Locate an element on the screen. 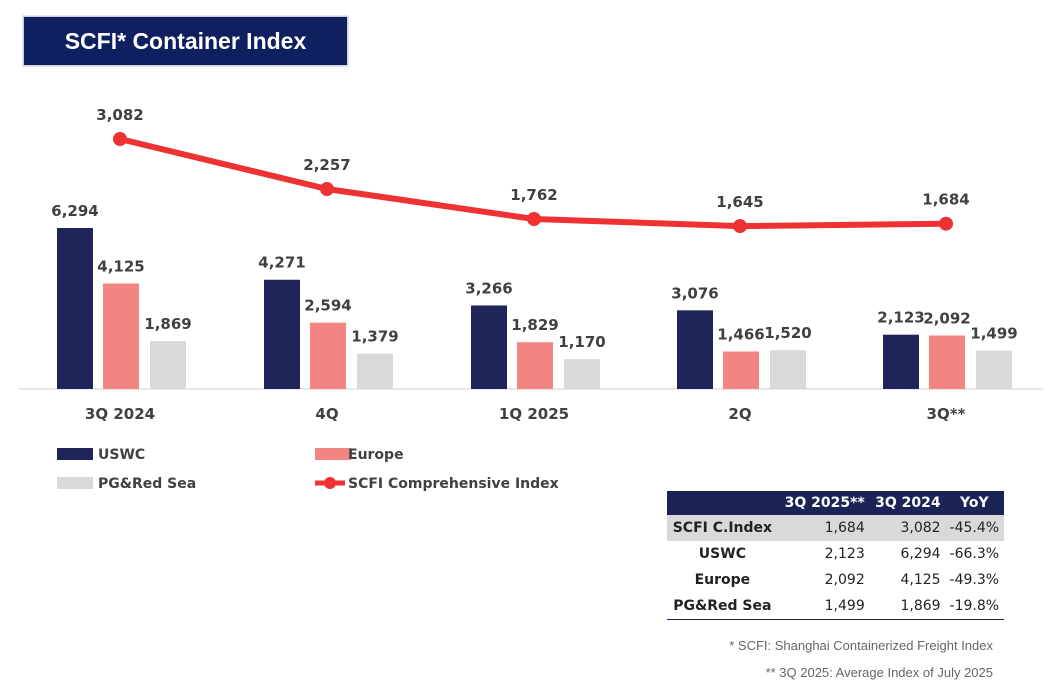 The height and width of the screenshot is (688, 1049). row-label: SCFI C.Index is located at coordinates (722, 528).